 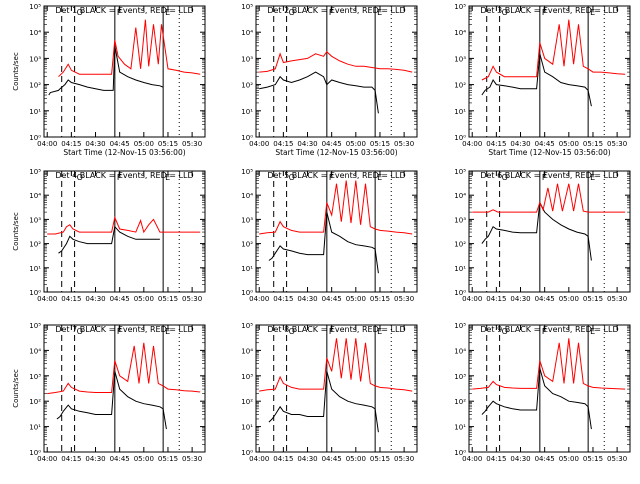 What do you see at coordinates (247, 453) in the screenshot?
I see `y-tick-label: 10⁰` at bounding box center [247, 453].